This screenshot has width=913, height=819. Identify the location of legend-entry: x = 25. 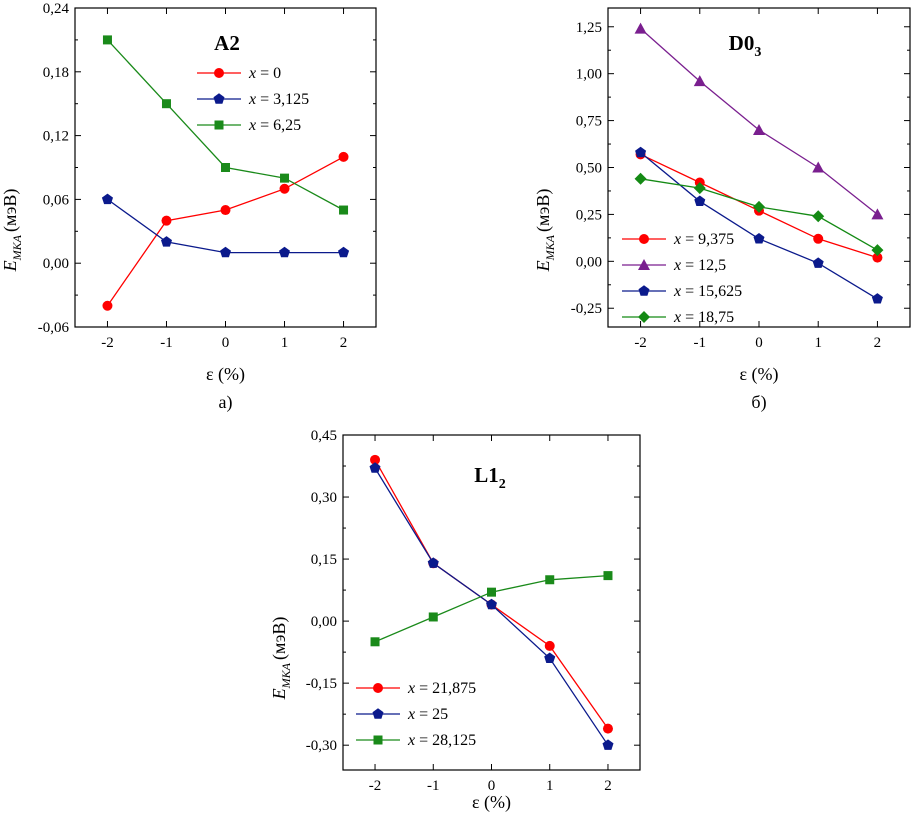
(427, 714).